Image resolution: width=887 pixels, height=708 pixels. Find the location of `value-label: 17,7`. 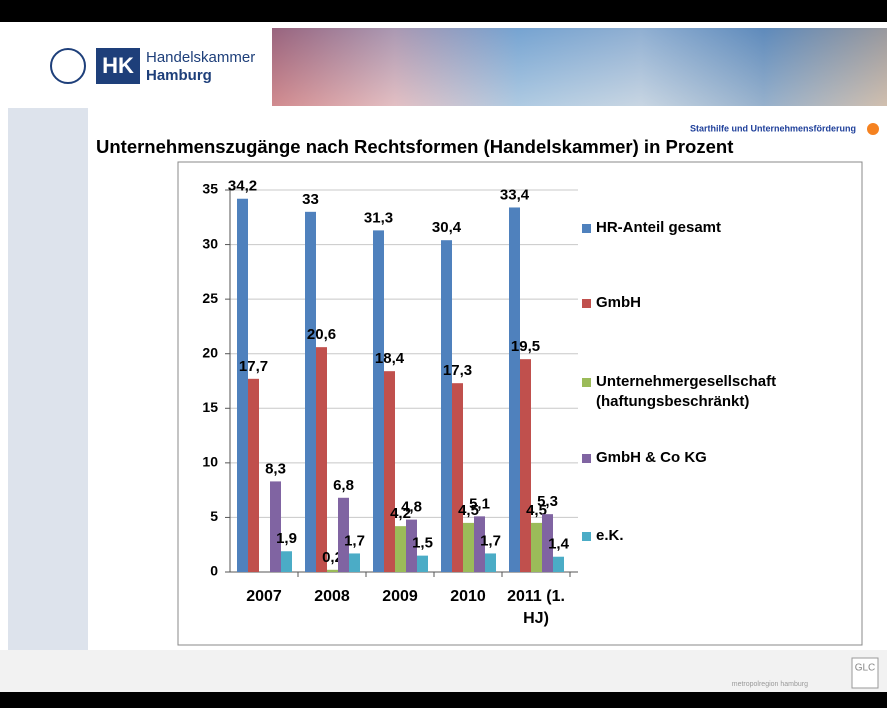

value-label: 17,7 is located at coordinates (253, 366).